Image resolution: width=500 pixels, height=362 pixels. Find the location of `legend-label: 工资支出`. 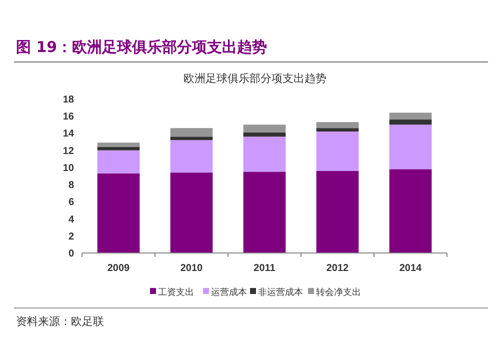

legend-label: 工资支出 is located at coordinates (176, 292).